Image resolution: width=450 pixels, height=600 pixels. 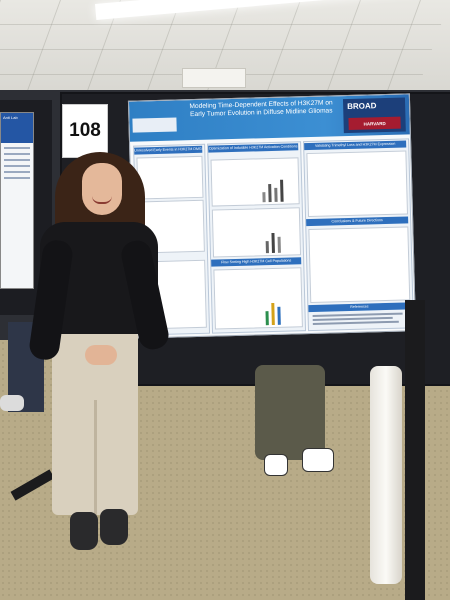 What do you see at coordinates (17, 128) in the screenshot?
I see `left-poster-title: Anti Lab` at bounding box center [17, 128].